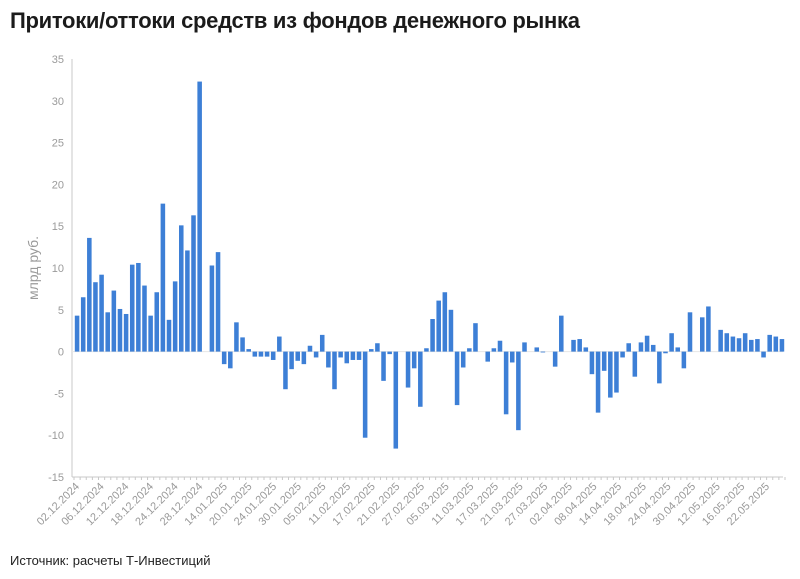  I want to click on y-tick-label: 20, so click(58, 185).